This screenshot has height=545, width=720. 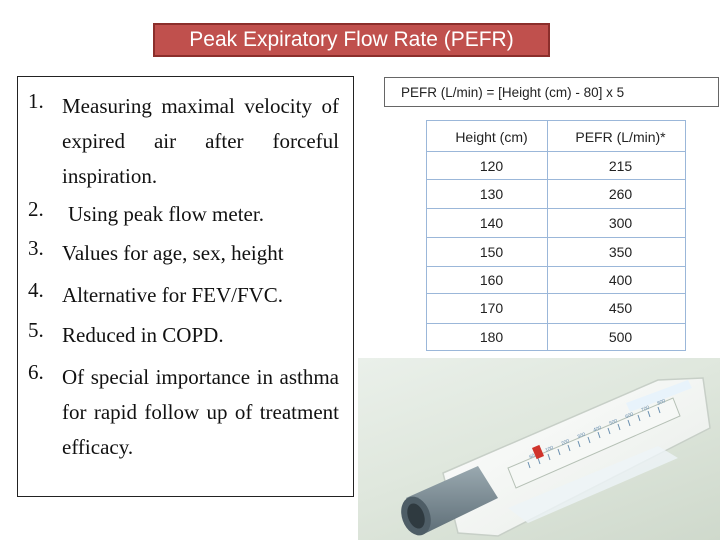 What do you see at coordinates (491, 252) in the screenshot?
I see `table-cell-height: 150` at bounding box center [491, 252].